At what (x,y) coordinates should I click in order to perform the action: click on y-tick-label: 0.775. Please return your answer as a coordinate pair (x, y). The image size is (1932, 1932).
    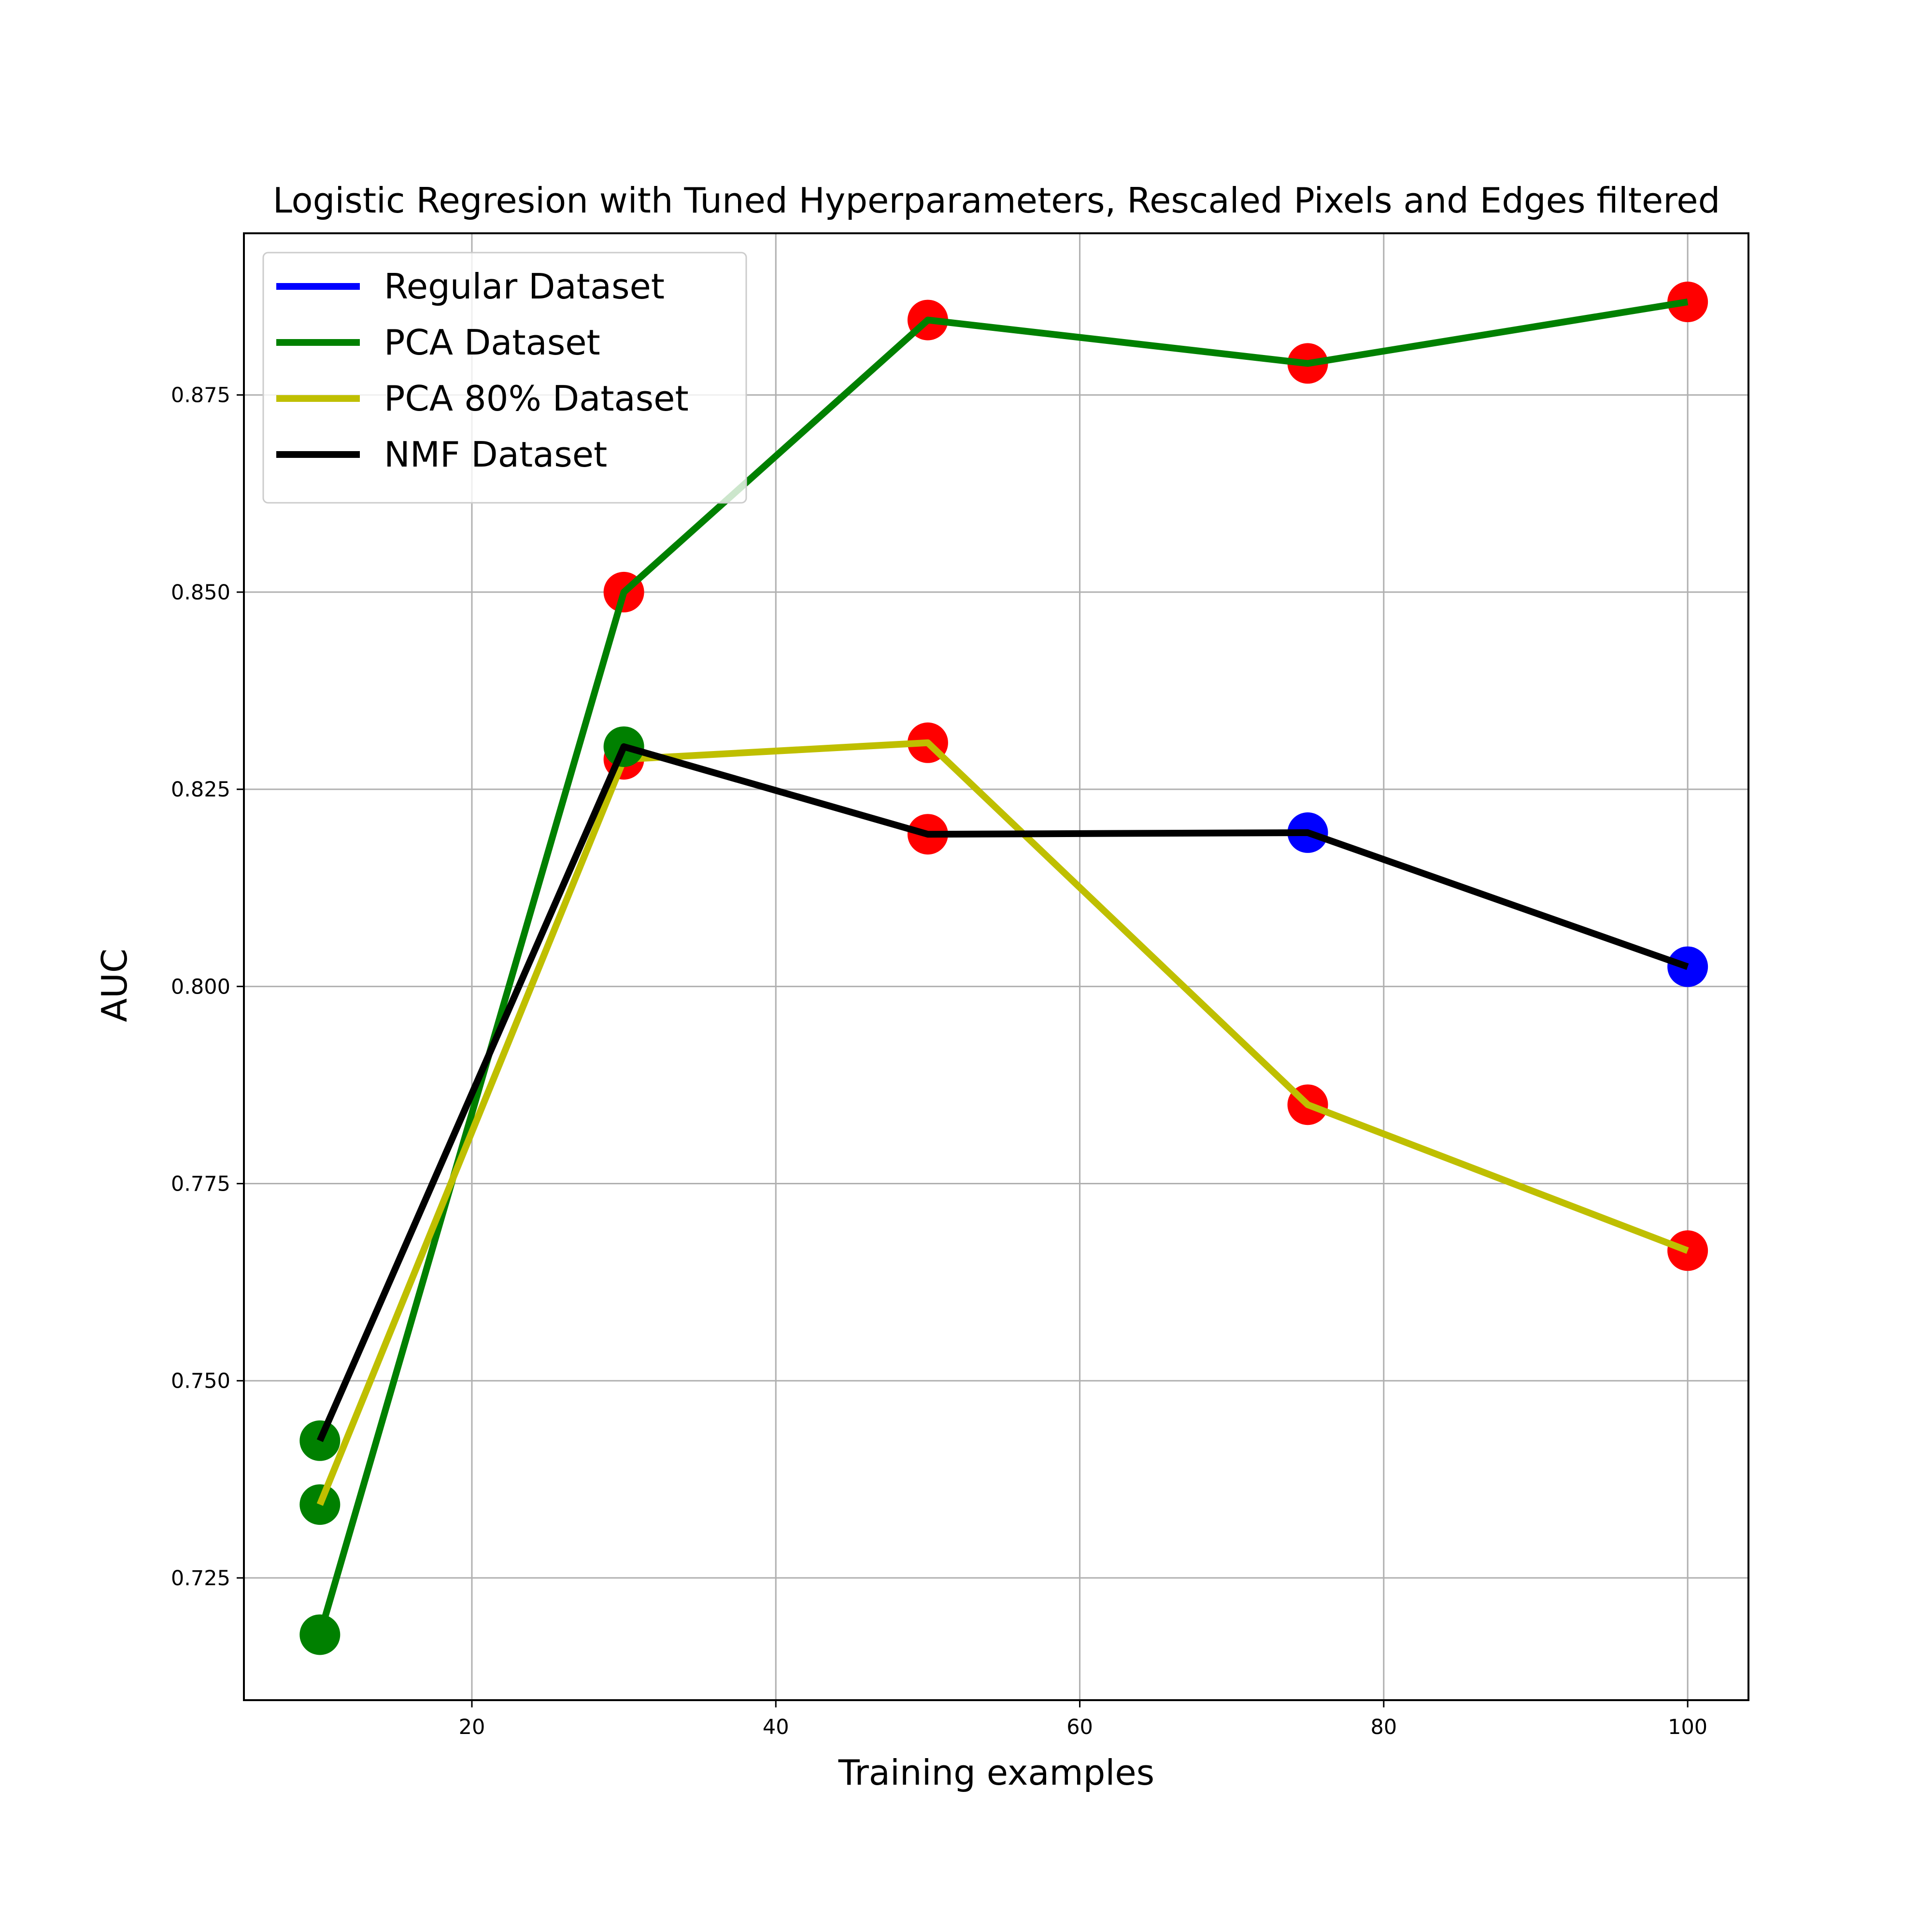
    Looking at the image, I should click on (200, 1184).